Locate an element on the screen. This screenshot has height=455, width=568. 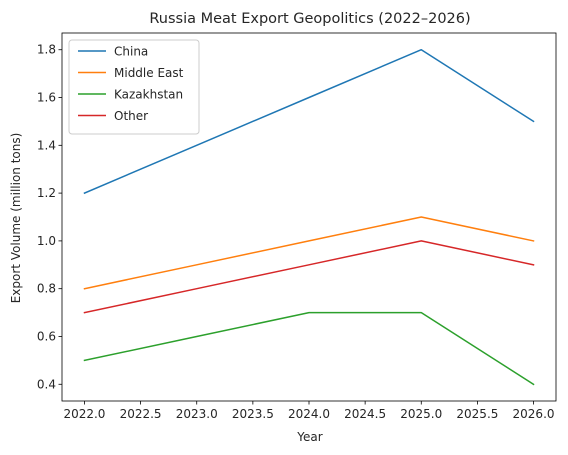
x-tick-label: 2023.0 is located at coordinates (197, 414).